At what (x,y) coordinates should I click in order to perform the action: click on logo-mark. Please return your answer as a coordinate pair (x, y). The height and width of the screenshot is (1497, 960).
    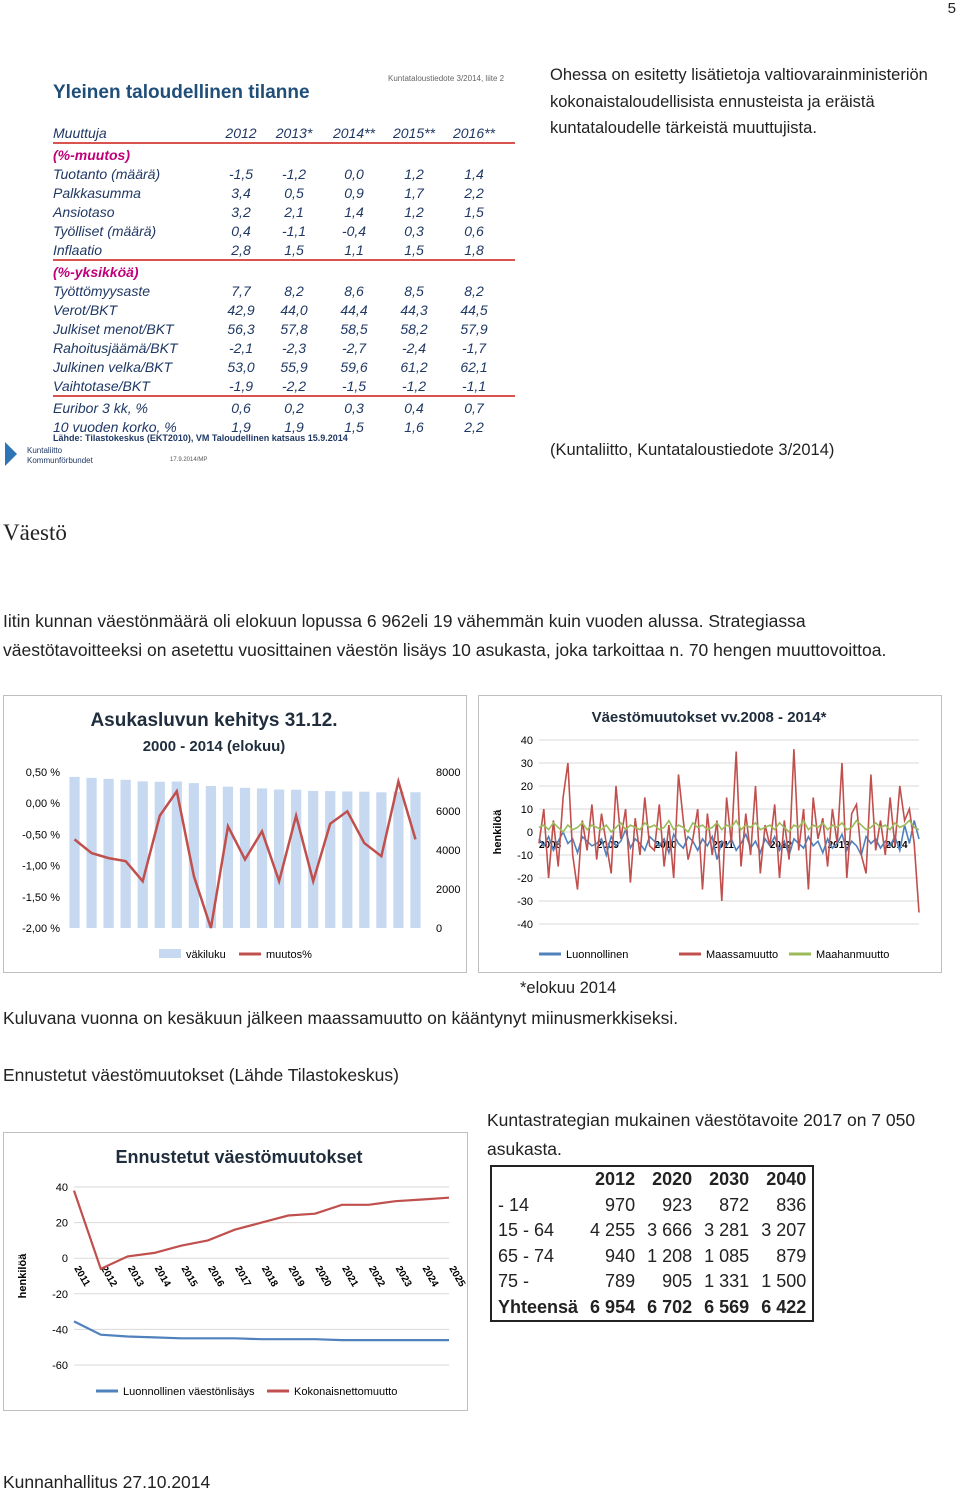
    Looking at the image, I should click on (11, 454).